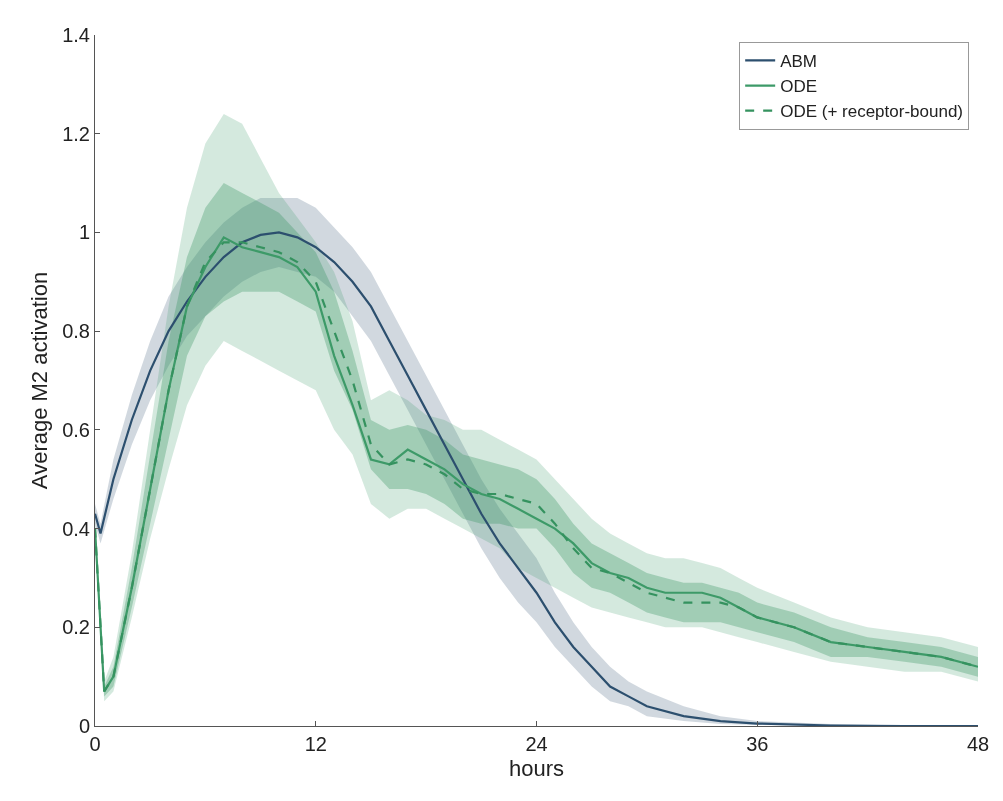 This screenshot has height=801, width=1003. What do you see at coordinates (536, 768) in the screenshot?
I see `x-axis-title: hours` at bounding box center [536, 768].